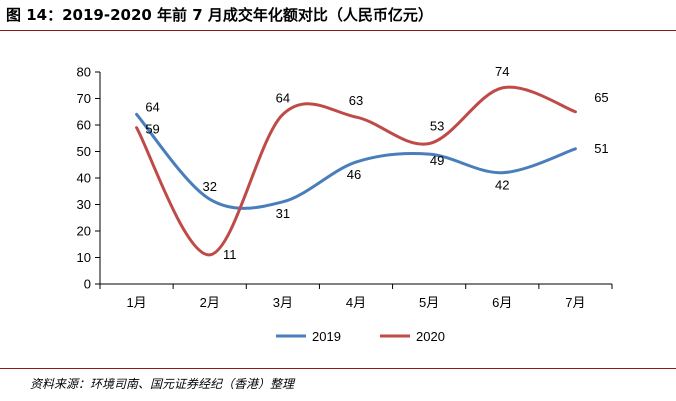 This screenshot has width=676, height=401. I want to click on legend-label-2019: 2019, so click(326, 336).